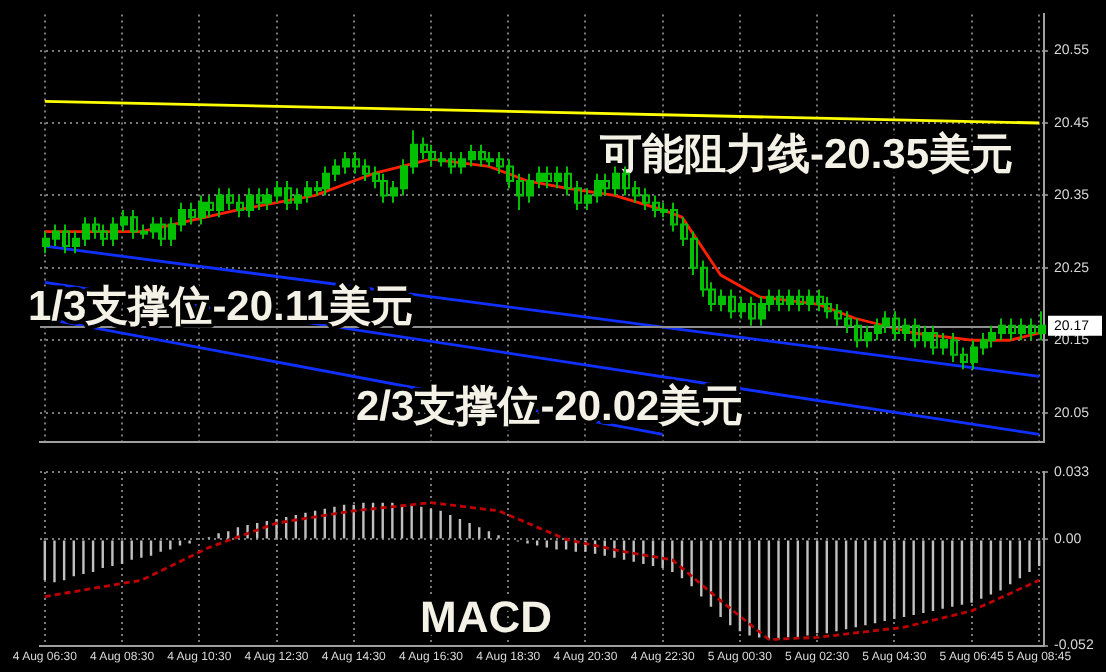 The width and height of the screenshot is (1106, 672). Describe the element at coordinates (486, 617) in the screenshot. I see `annotation: MACD` at that location.